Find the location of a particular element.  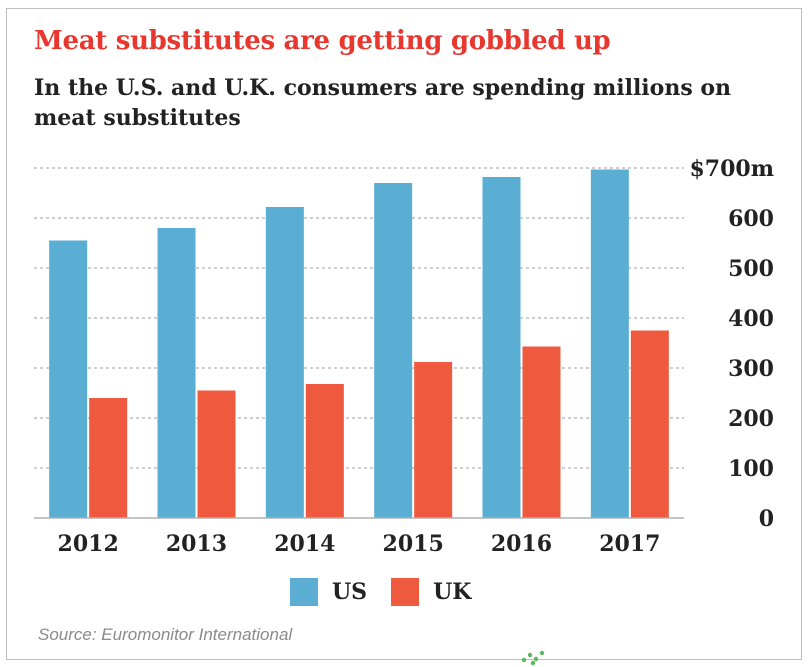

legend-swatch-uk is located at coordinates (405, 592).